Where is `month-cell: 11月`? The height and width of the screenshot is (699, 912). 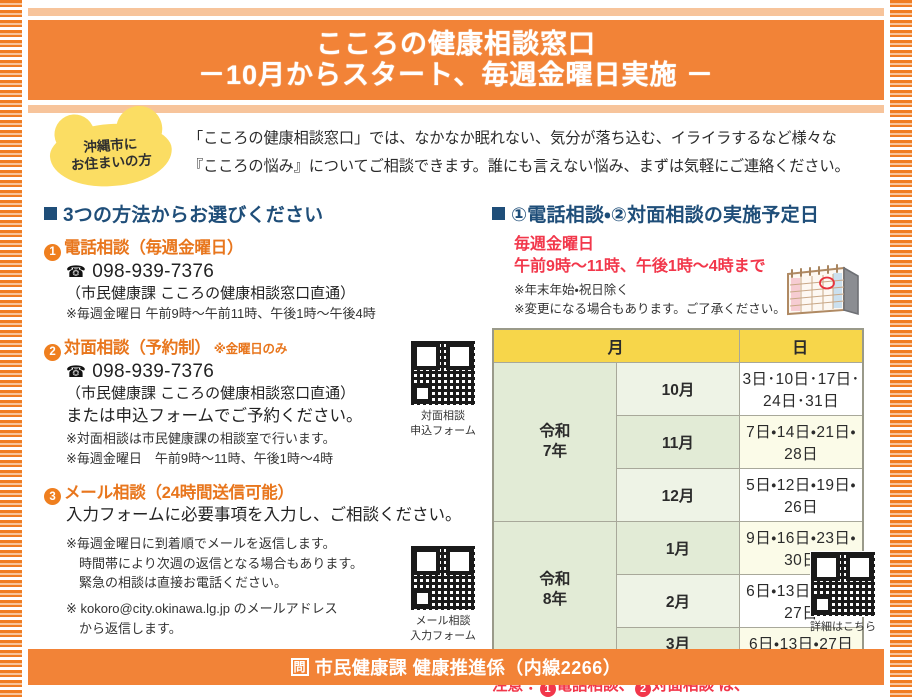 month-cell: 11月 is located at coordinates (678, 441).